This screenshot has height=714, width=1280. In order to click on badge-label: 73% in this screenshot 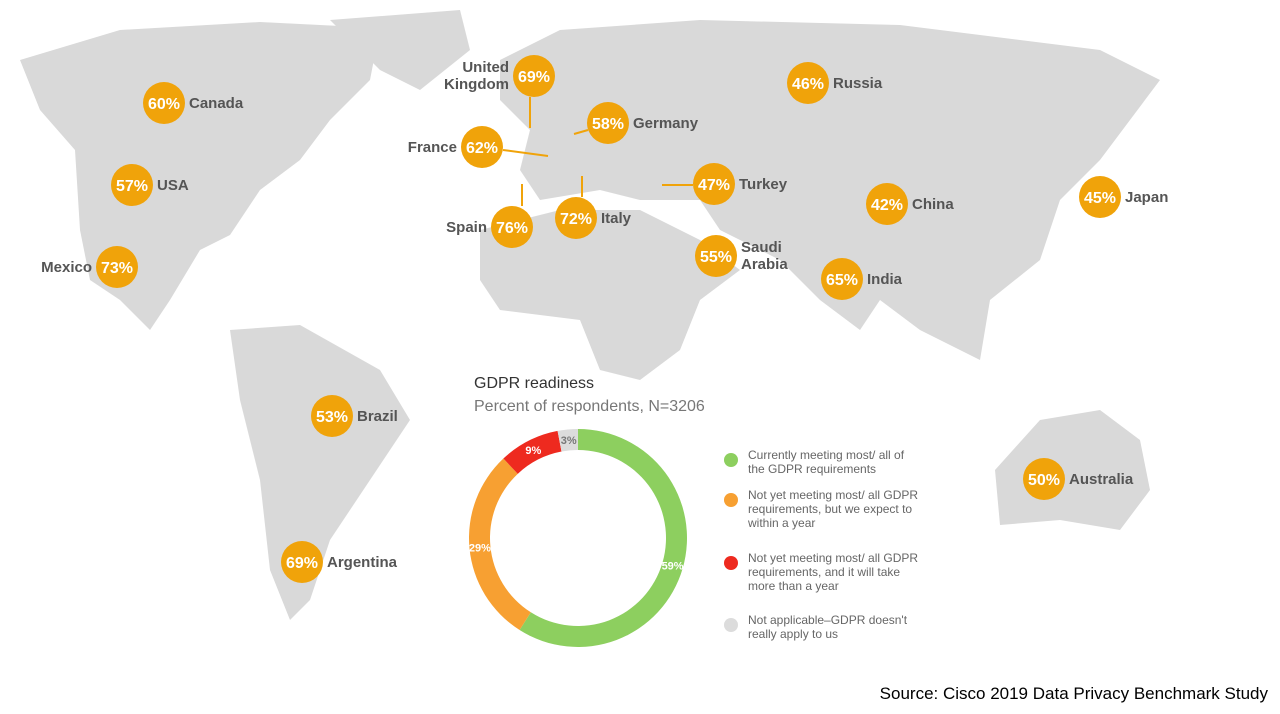, I will do `click(117, 268)`.